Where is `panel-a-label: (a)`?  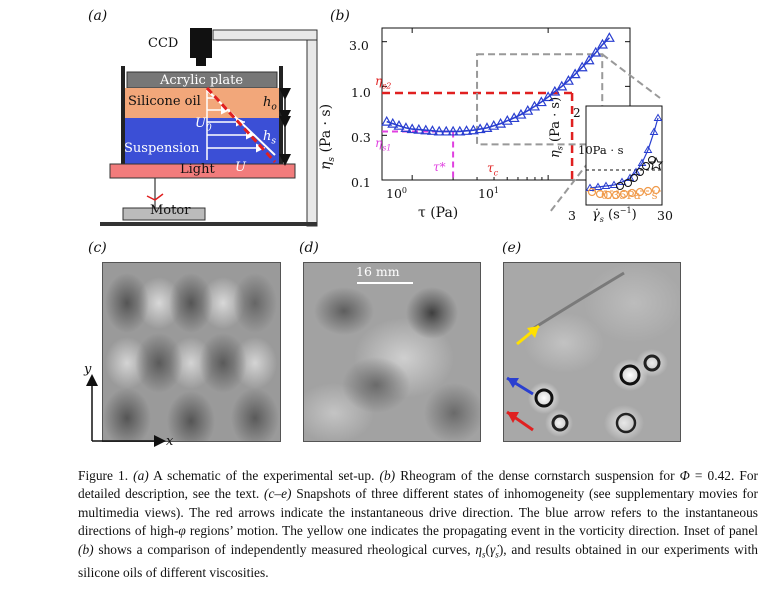 panel-a-label: (a) is located at coordinates (98, 16).